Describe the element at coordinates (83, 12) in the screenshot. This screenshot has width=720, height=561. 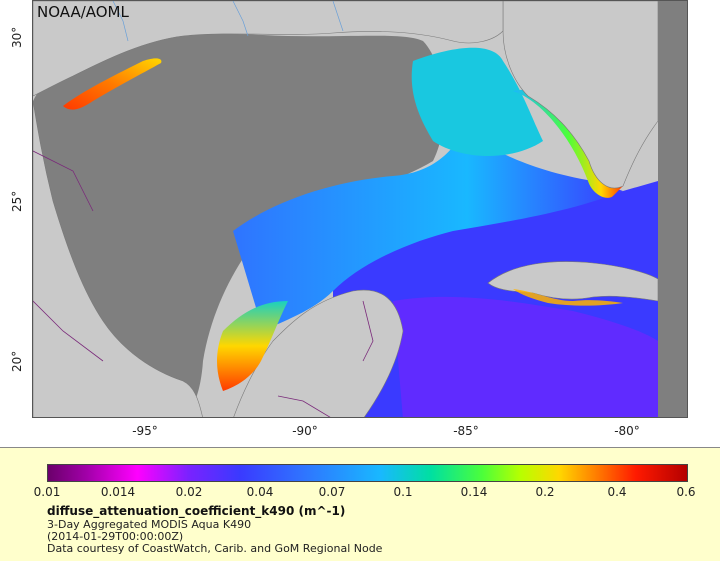
I see `map-credit: NOAA/AOML` at that location.